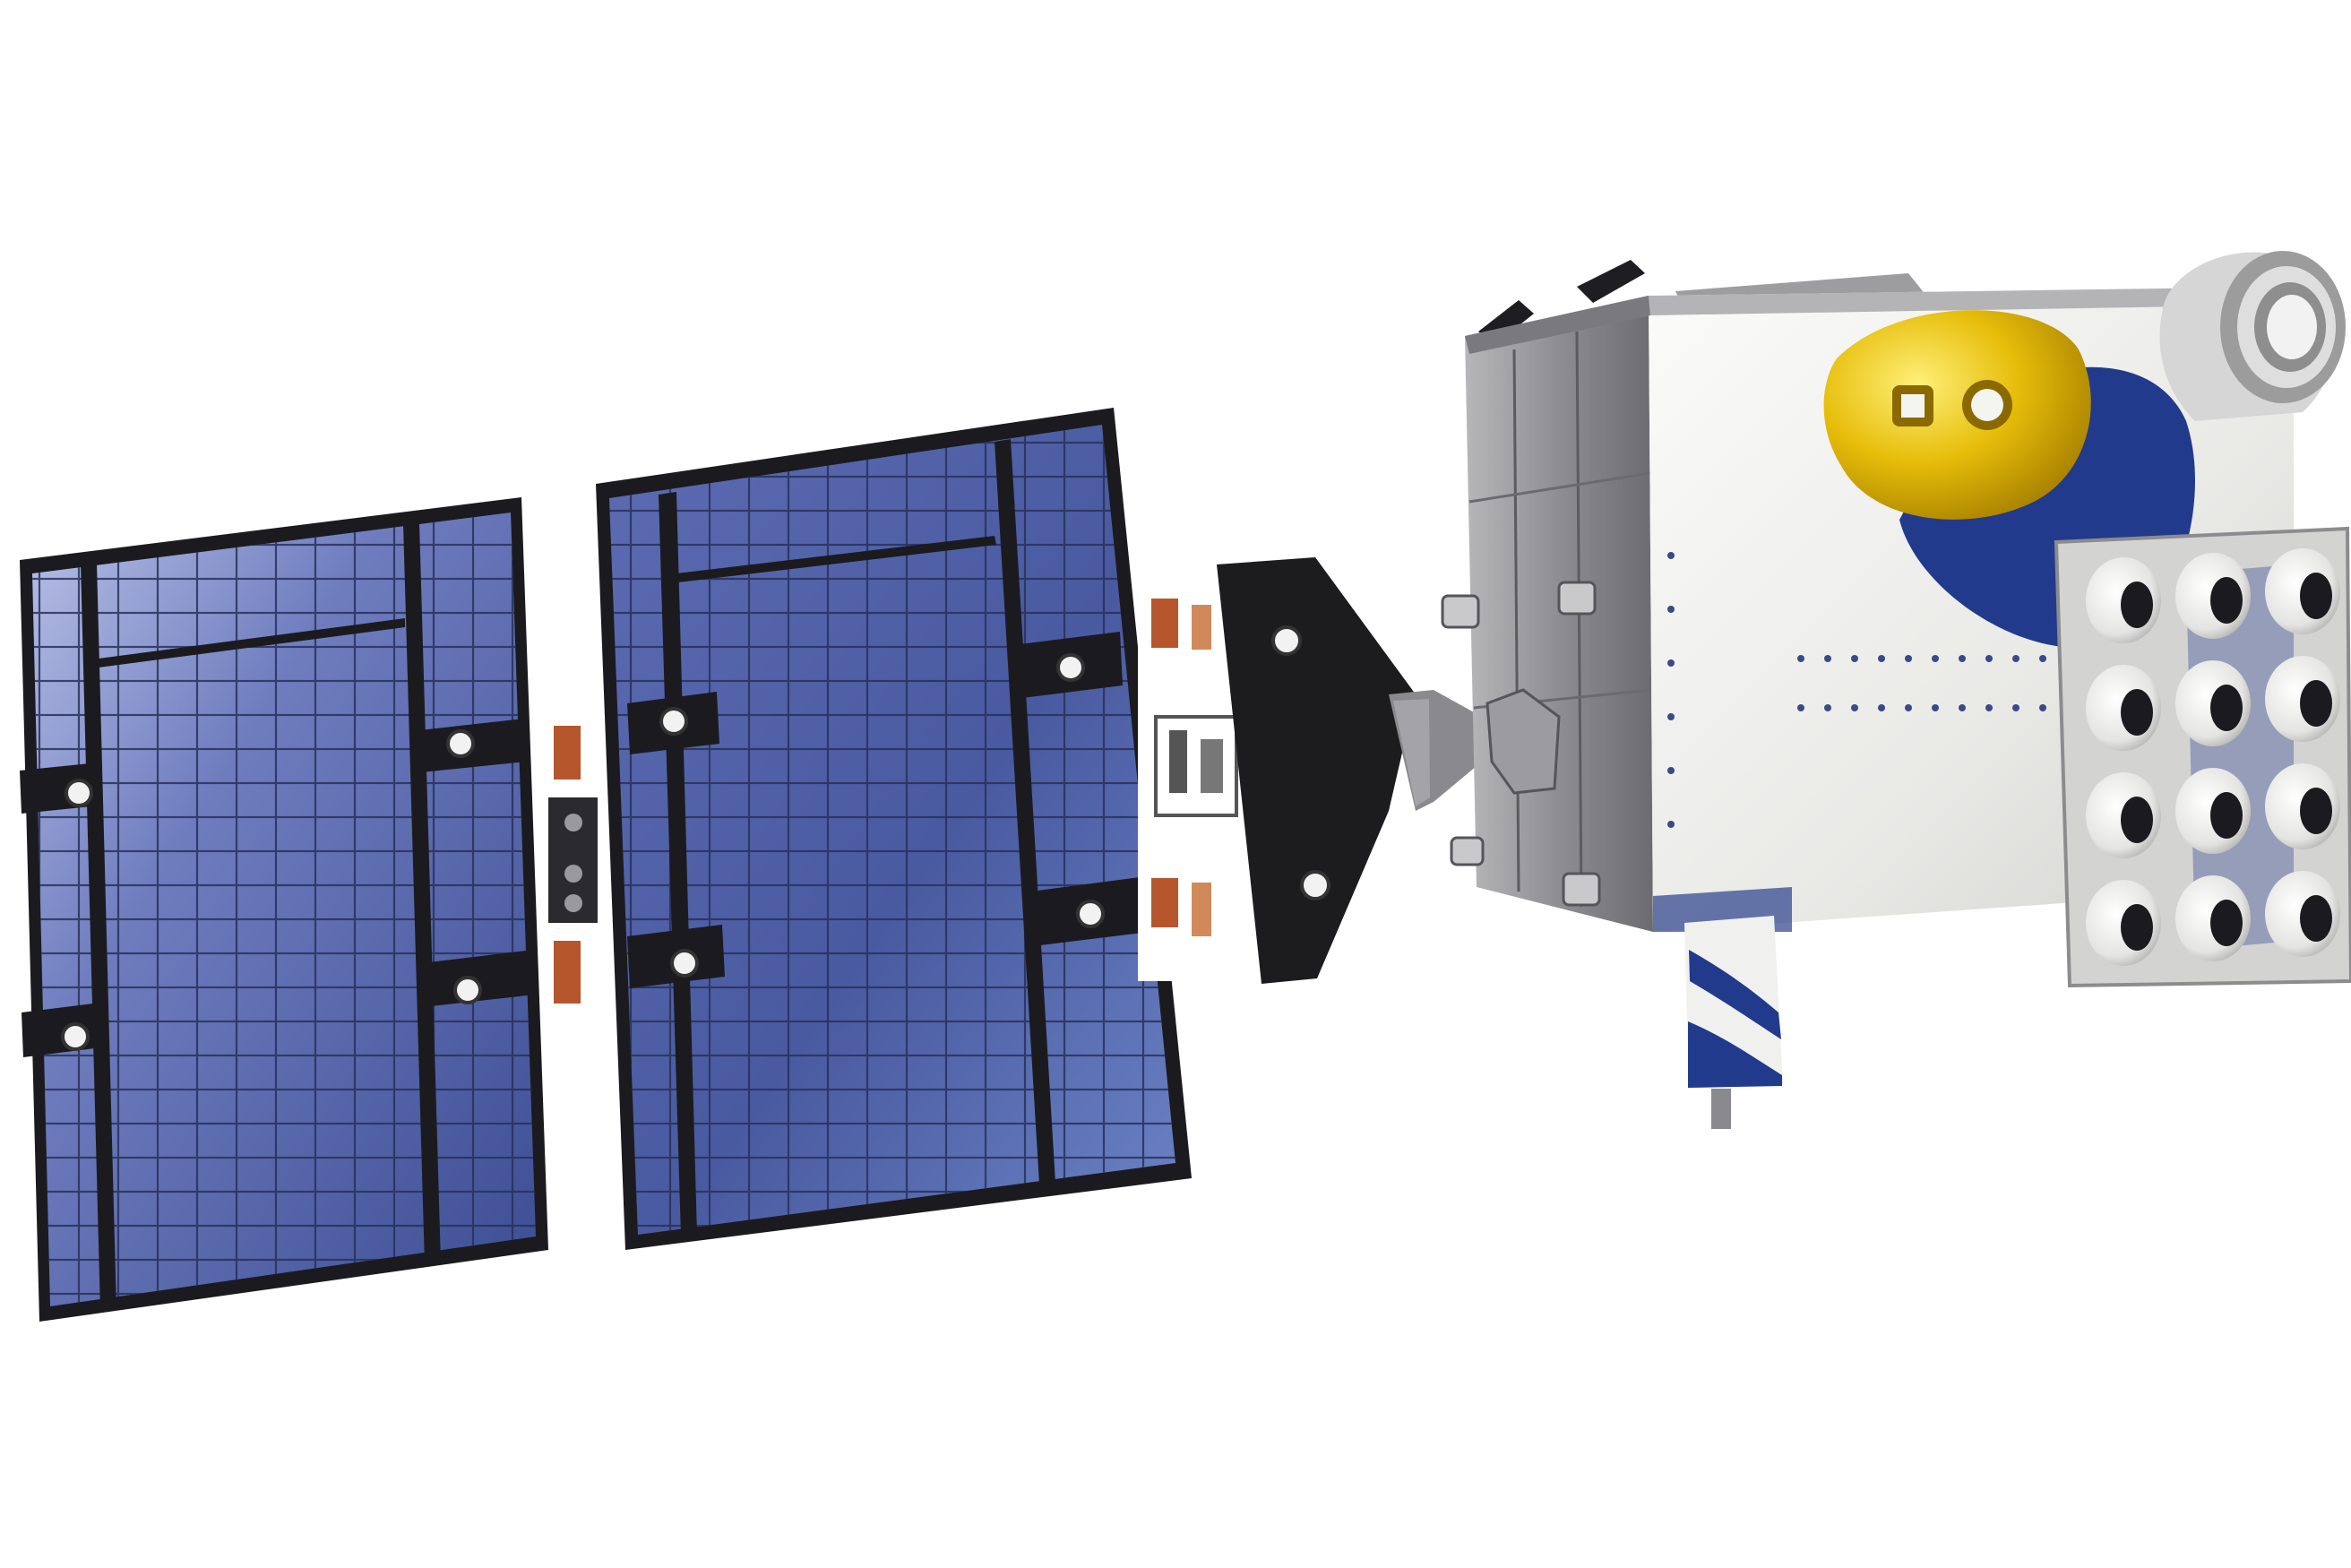 Image resolution: width=2351 pixels, height=1568 pixels. Describe the element at coordinates (2213, 757) in the screenshot. I see `thruster-nozzle` at that location.